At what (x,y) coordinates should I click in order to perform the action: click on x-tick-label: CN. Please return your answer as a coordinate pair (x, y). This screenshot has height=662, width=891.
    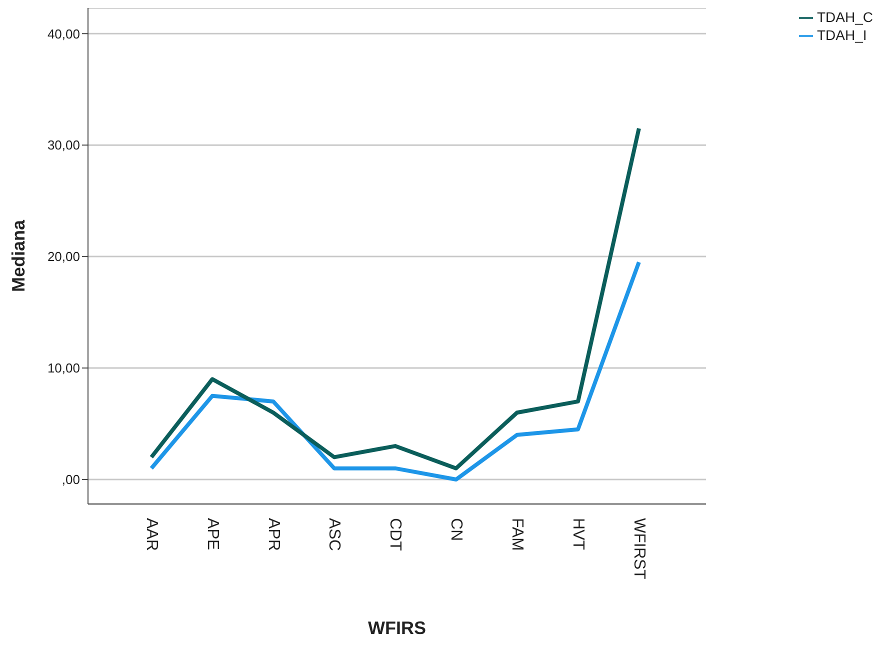
    Looking at the image, I should click on (456, 530).